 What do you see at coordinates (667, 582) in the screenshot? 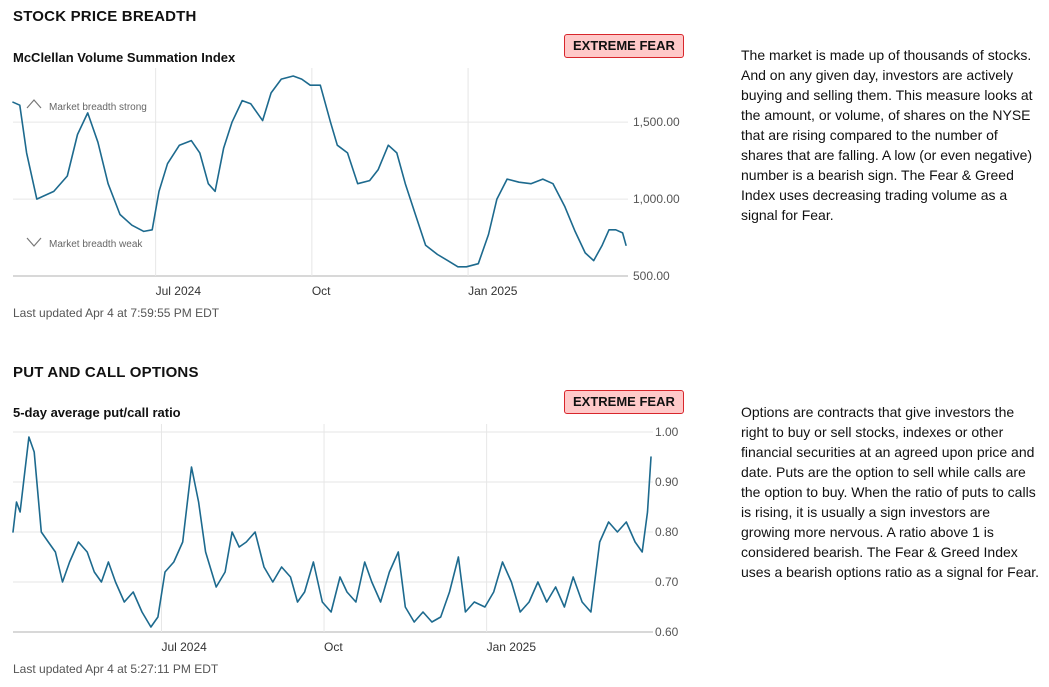
I see `y-tick-label: 0.70` at bounding box center [667, 582].